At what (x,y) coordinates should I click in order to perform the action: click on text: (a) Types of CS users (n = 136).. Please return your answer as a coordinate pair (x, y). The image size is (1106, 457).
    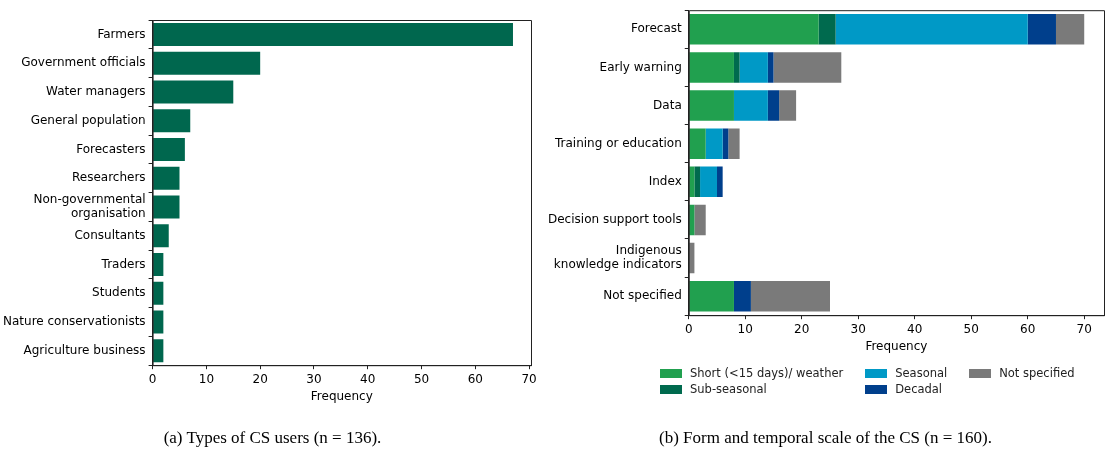
    Looking at the image, I should click on (272, 438).